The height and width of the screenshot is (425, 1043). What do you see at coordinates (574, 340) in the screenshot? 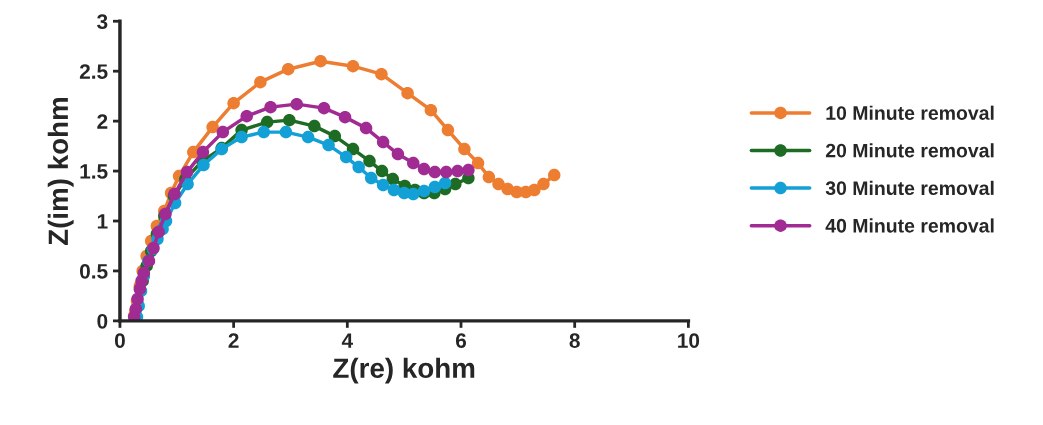
I see `x-tick-label: 8` at bounding box center [574, 340].